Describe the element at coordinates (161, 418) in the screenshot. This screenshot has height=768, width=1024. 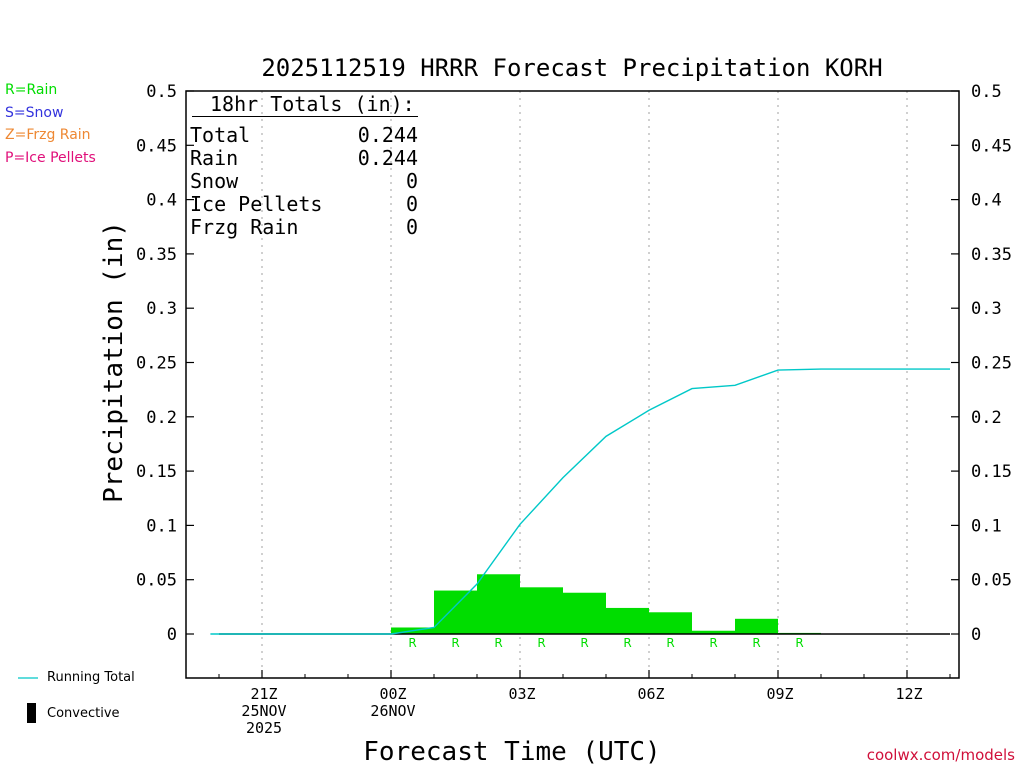
I see `y-tick-label-left: 0.2` at that location.